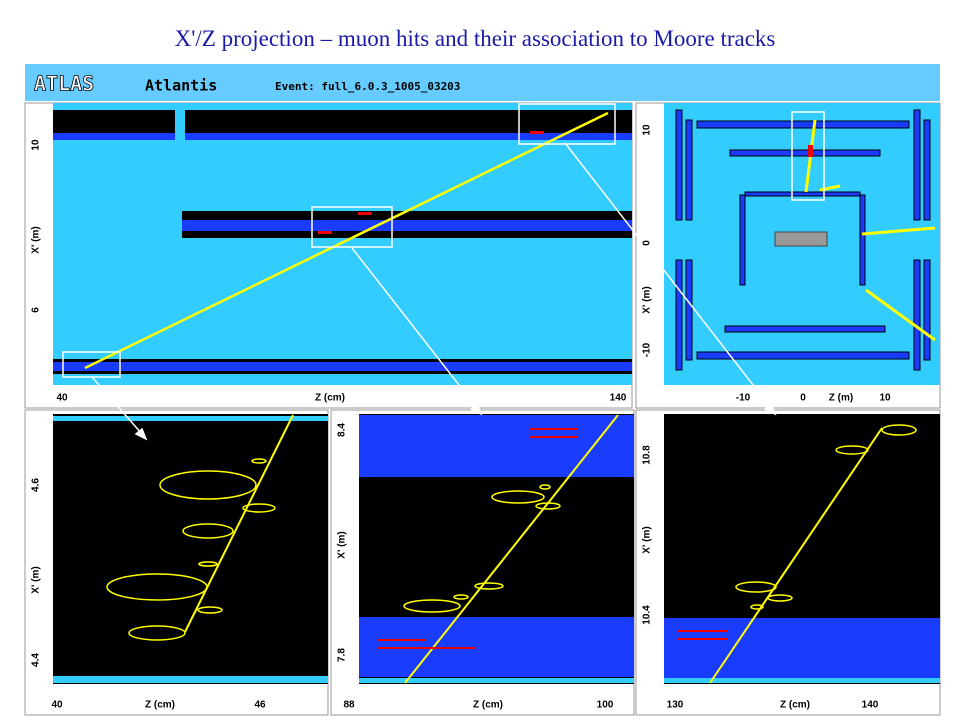 This screenshot has width=960, height=720. Describe the element at coordinates (181, 86) in the screenshot. I see `app-name: Atlantis` at that location.